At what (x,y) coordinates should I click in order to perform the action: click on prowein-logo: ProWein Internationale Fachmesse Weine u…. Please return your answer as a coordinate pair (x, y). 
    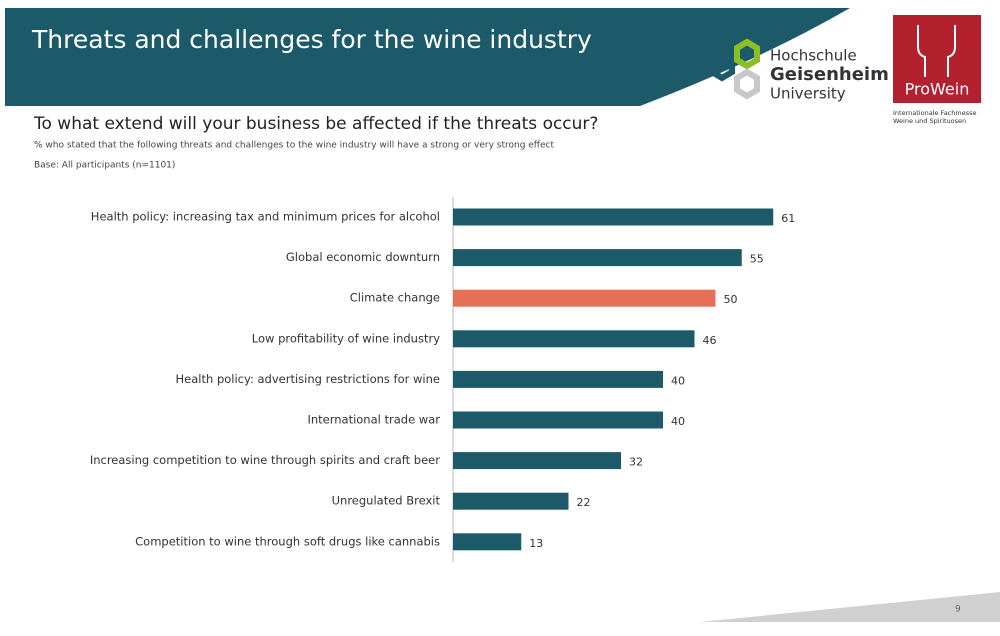
    Looking at the image, I should click on (937, 70).